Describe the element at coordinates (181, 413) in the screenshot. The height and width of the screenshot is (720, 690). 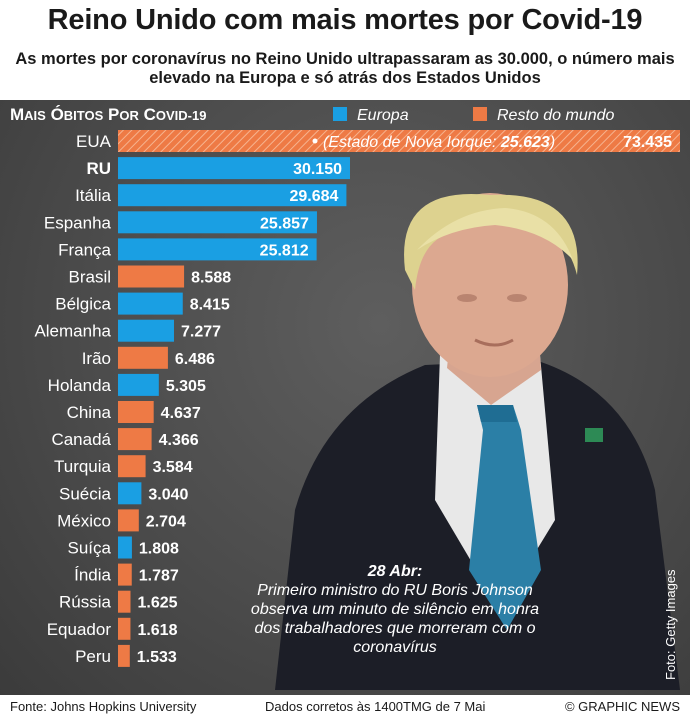
I see `value-label: 4.637` at that location.